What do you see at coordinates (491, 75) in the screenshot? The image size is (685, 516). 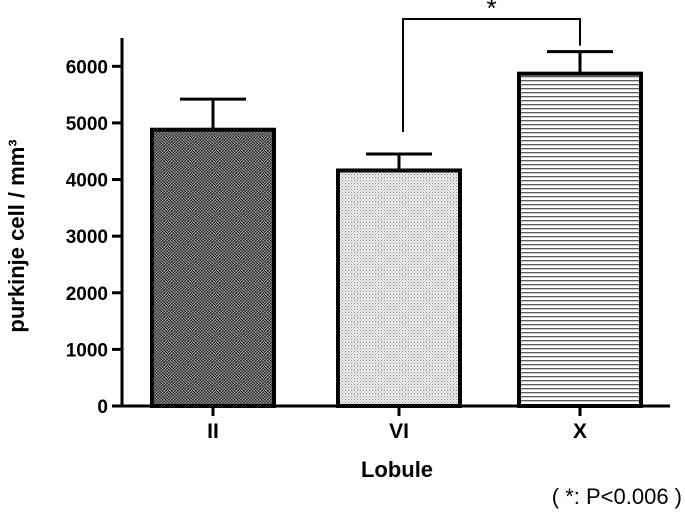 I see `significance-line` at bounding box center [491, 75].